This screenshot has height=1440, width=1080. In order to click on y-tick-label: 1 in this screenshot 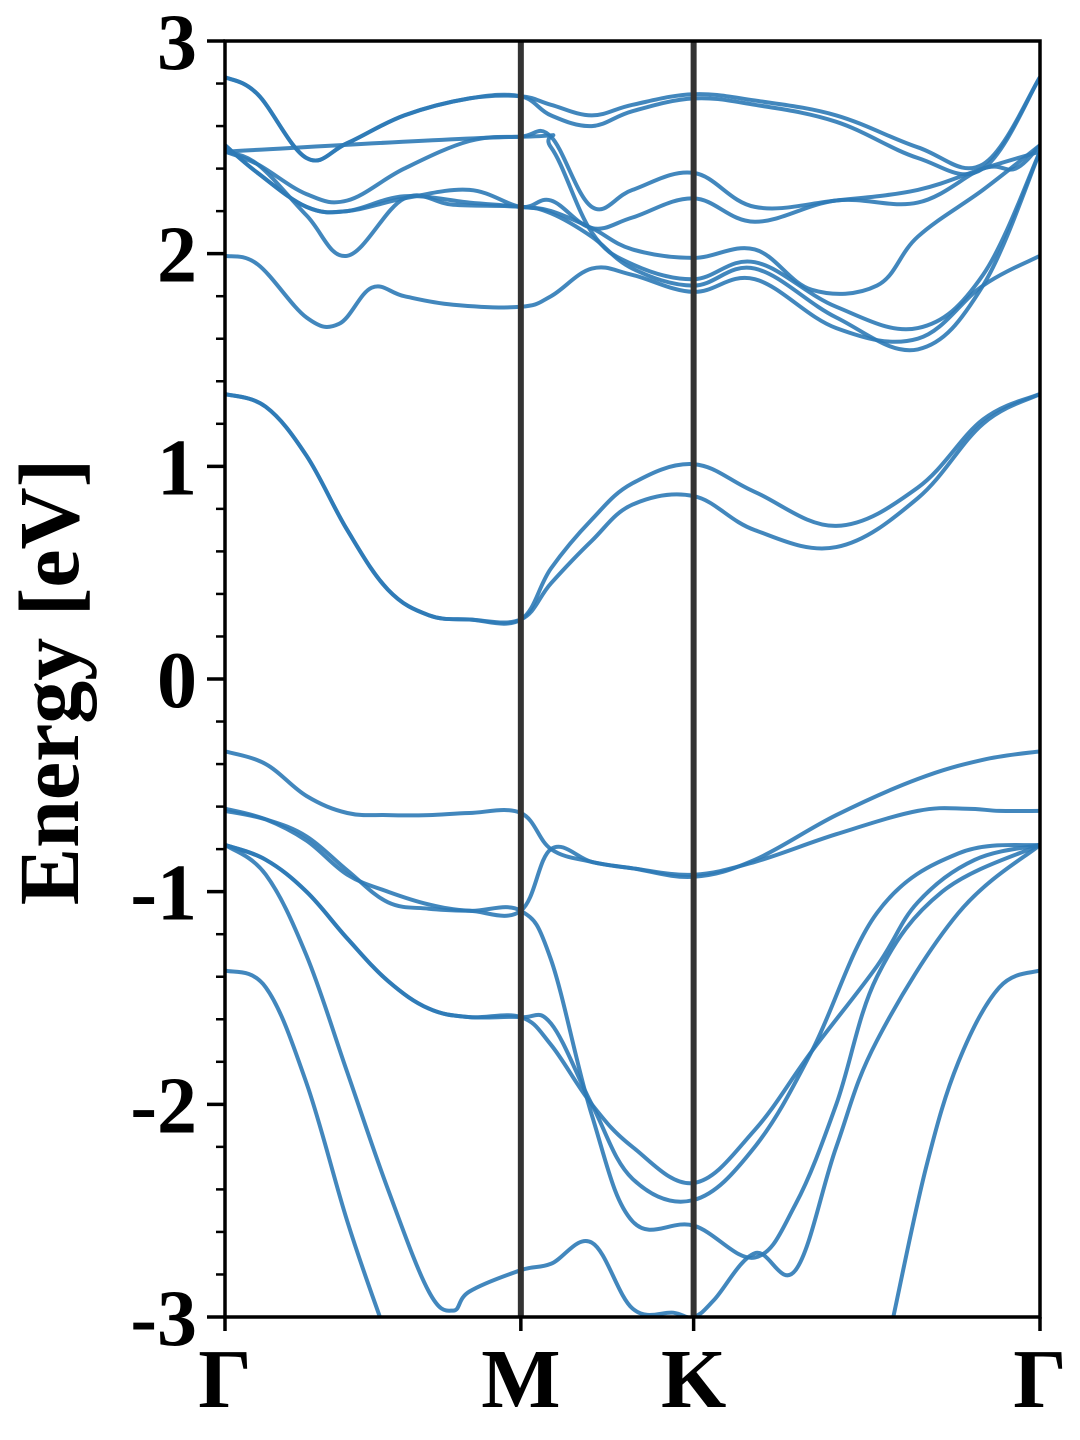, I will do `click(177, 468)`.